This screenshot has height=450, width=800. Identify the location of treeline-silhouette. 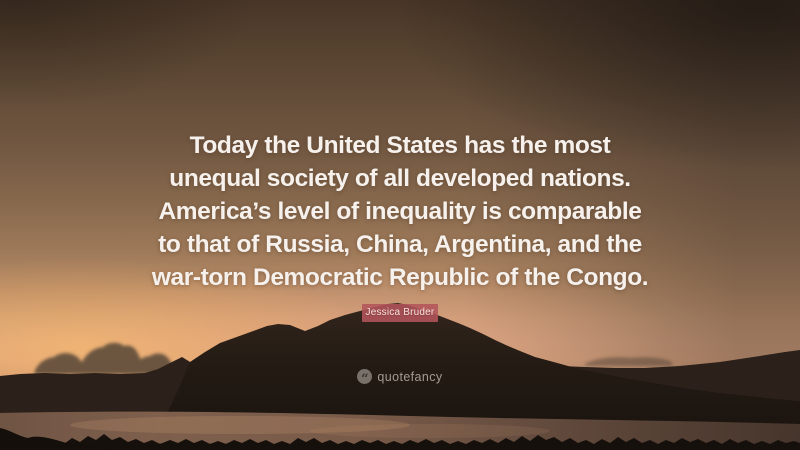
(400, 442).